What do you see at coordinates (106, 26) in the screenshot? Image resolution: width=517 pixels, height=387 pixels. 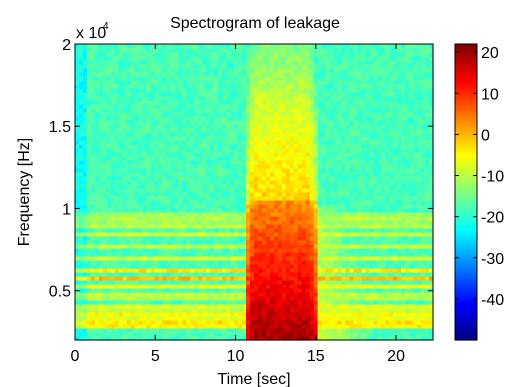 I see `y-multiplier-exponent: 4` at bounding box center [106, 26].